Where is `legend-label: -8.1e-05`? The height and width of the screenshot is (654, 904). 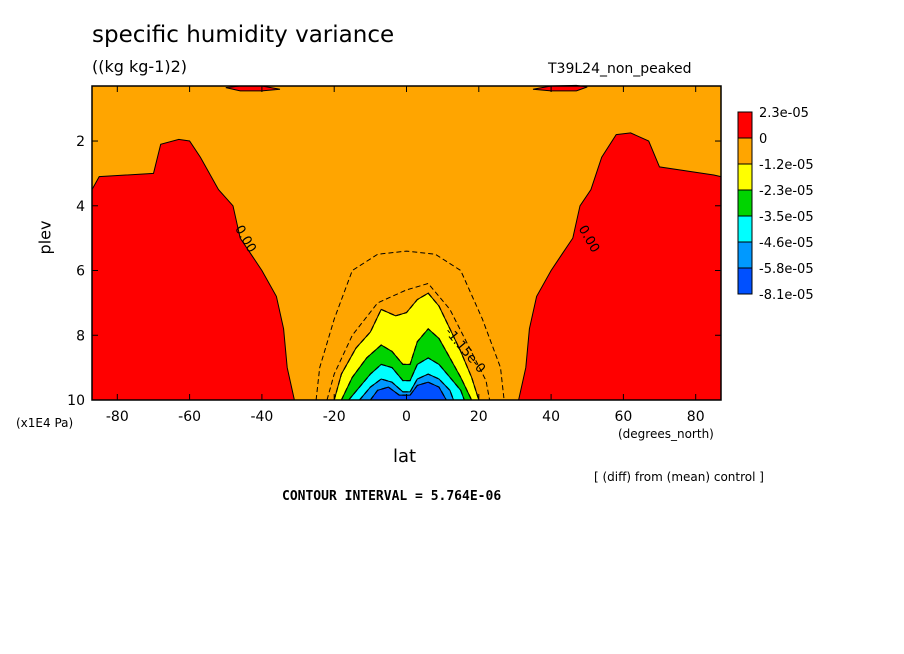 legend-label: -8.1e-05 is located at coordinates (786, 295).